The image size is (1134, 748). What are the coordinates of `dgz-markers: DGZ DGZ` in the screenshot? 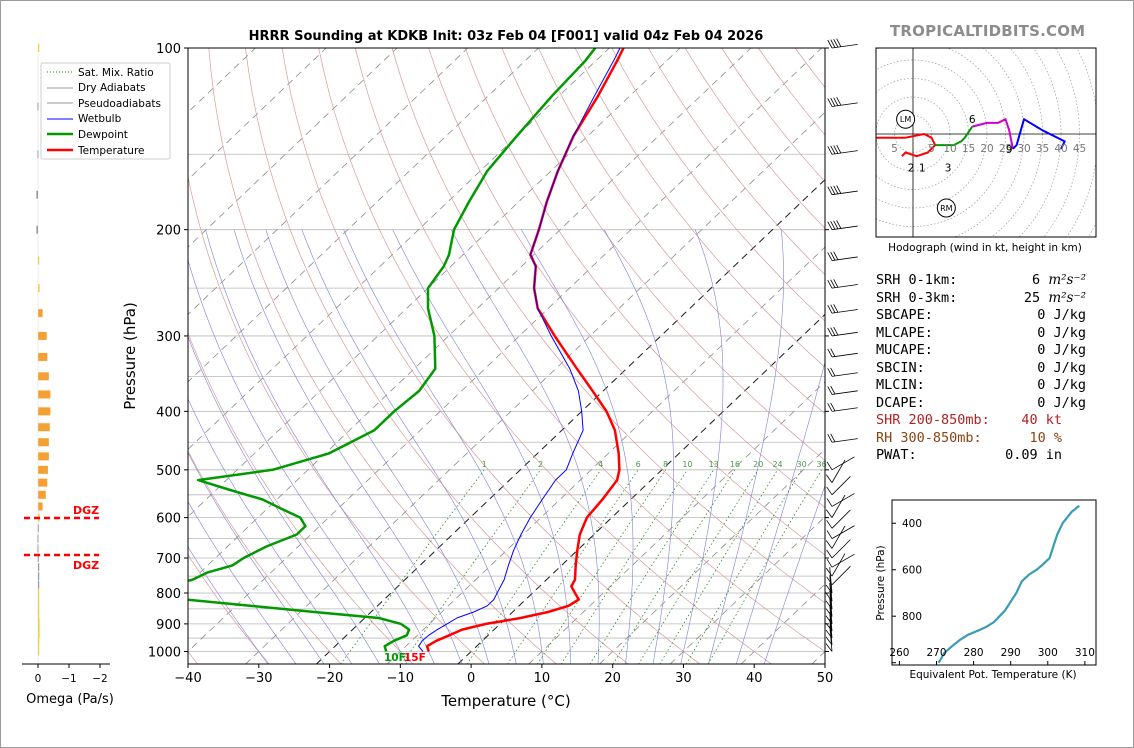 It's located at (61, 538).